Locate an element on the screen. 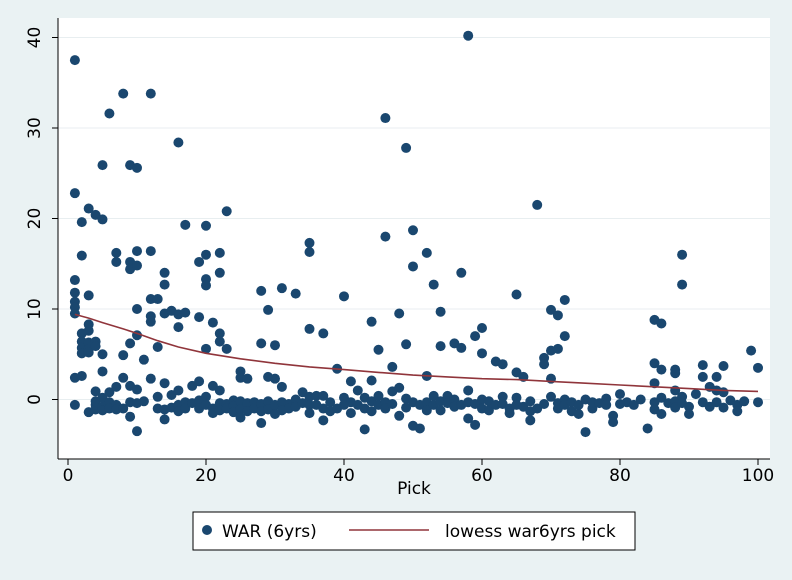  y-tick-label: 30 is located at coordinates (35, 128).